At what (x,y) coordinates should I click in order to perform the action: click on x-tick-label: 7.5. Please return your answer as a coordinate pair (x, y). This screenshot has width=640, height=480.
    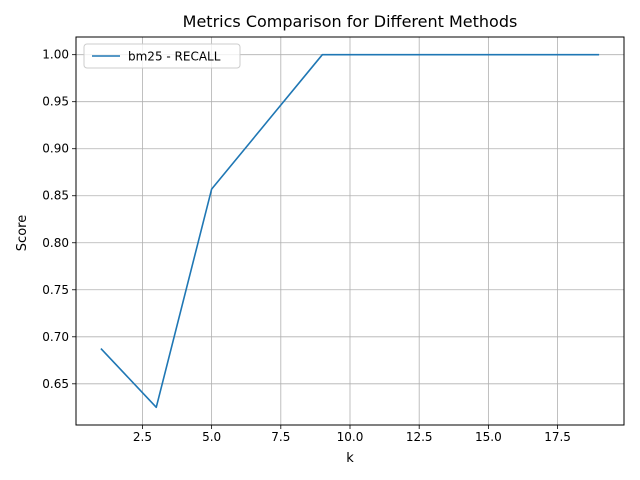
    Looking at the image, I should click on (280, 437).